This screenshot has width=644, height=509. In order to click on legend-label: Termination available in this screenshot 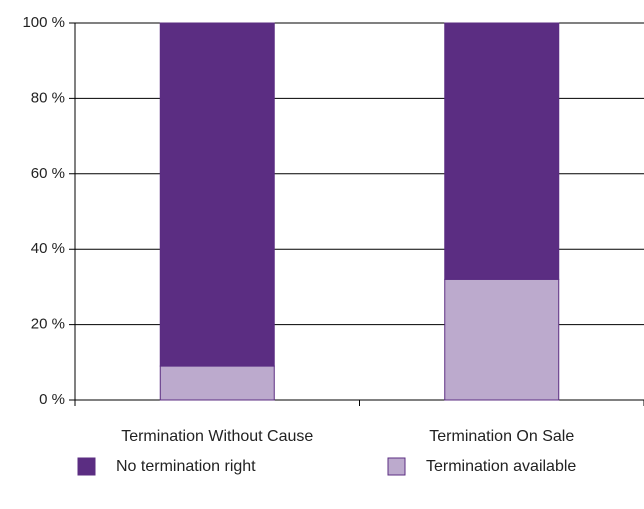, I will do `click(501, 466)`.